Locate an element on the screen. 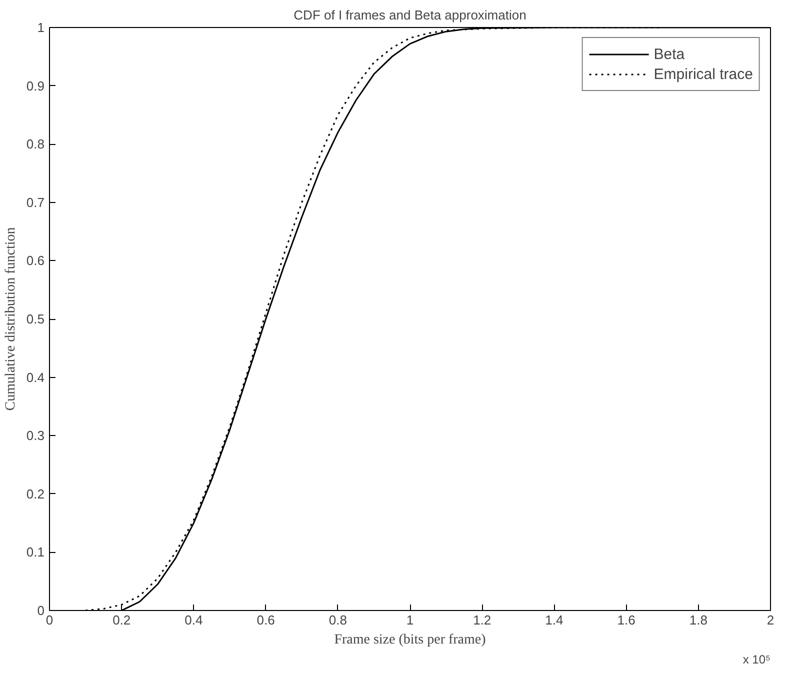  y-tick-label: 1 is located at coordinates (41, 27).